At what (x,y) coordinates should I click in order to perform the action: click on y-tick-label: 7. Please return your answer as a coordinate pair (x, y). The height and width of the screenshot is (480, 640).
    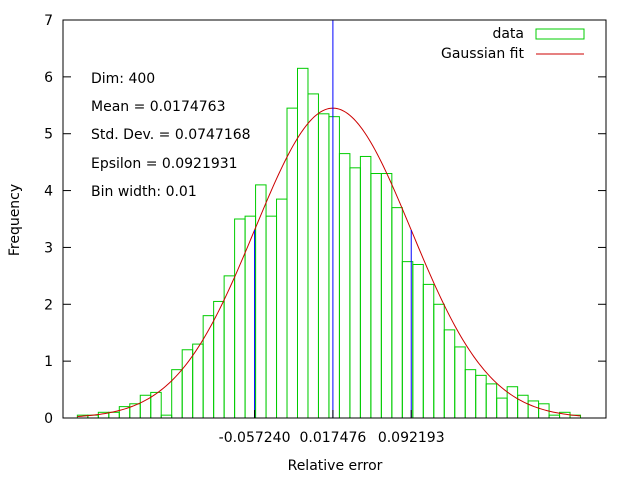
    Looking at the image, I should click on (48, 21).